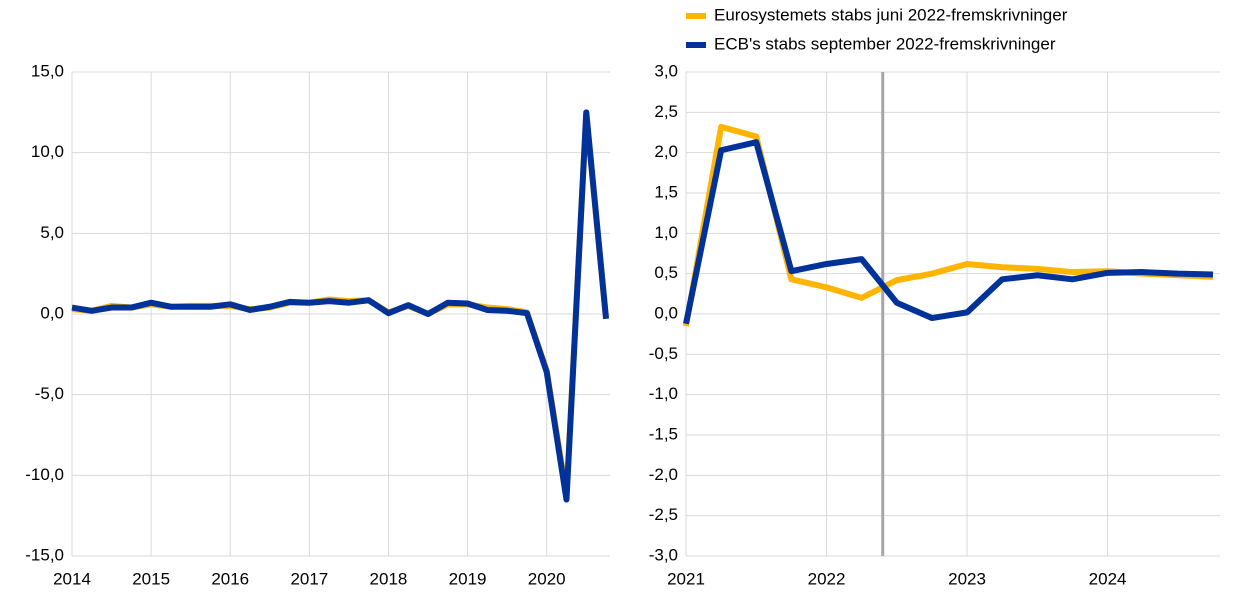  I want to click on y-tick-label: 2,0, so click(666, 151).